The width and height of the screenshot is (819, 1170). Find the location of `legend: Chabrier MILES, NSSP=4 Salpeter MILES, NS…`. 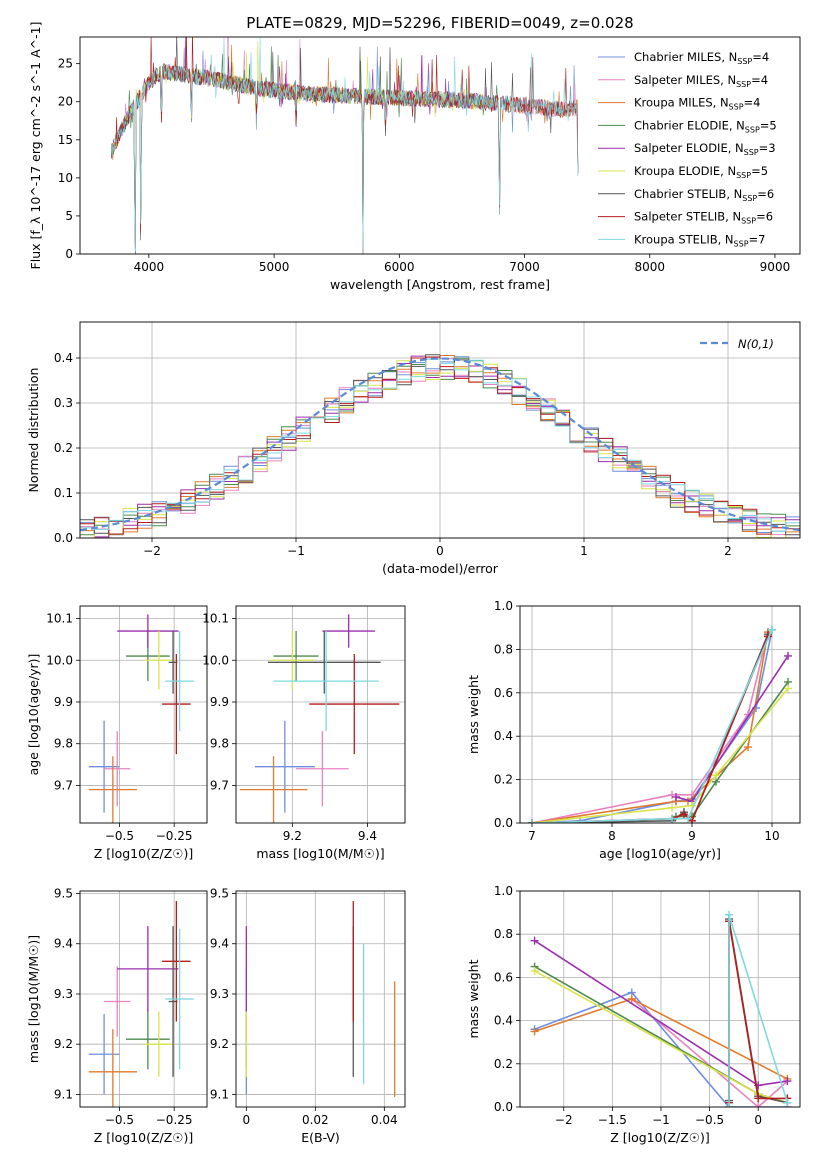

legend: Chabrier MILES, NSSP=4 Salpeter MILES, NS… is located at coordinates (687, 149).